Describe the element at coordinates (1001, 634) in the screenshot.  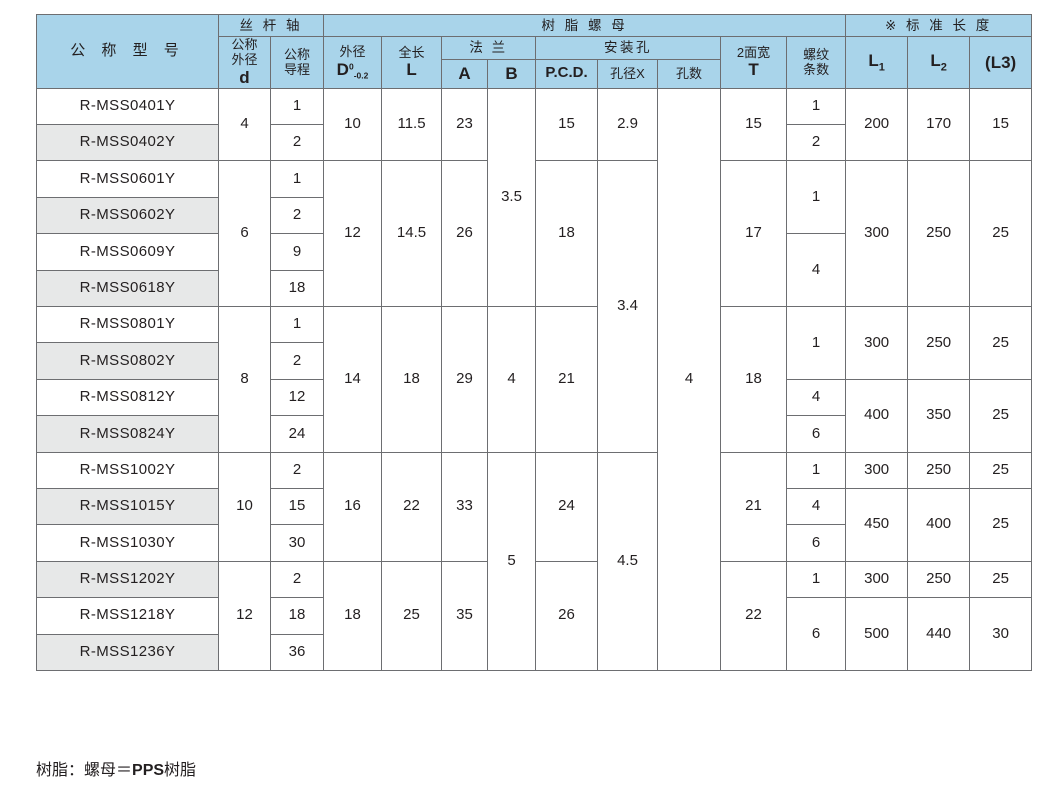
I see `cell-l3: 30` at that location.